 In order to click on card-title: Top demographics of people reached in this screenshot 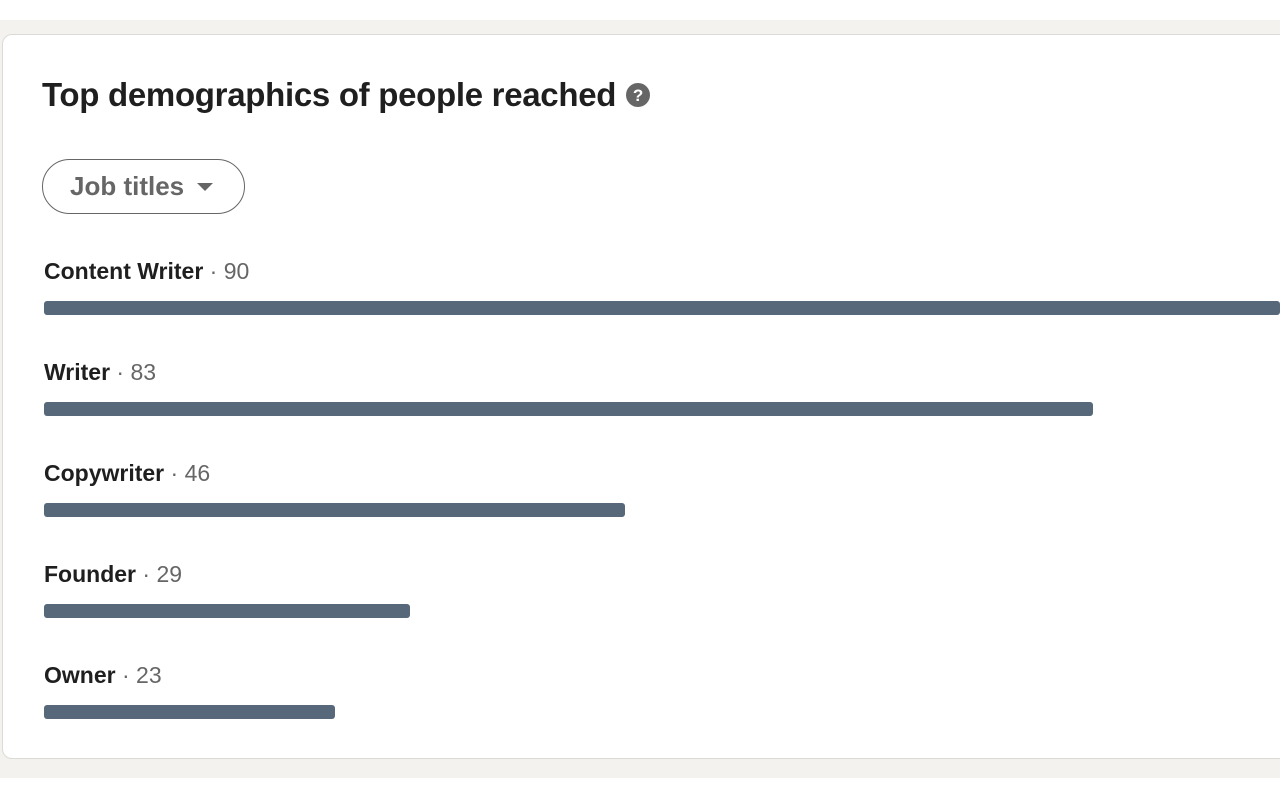, I will do `click(329, 94)`.